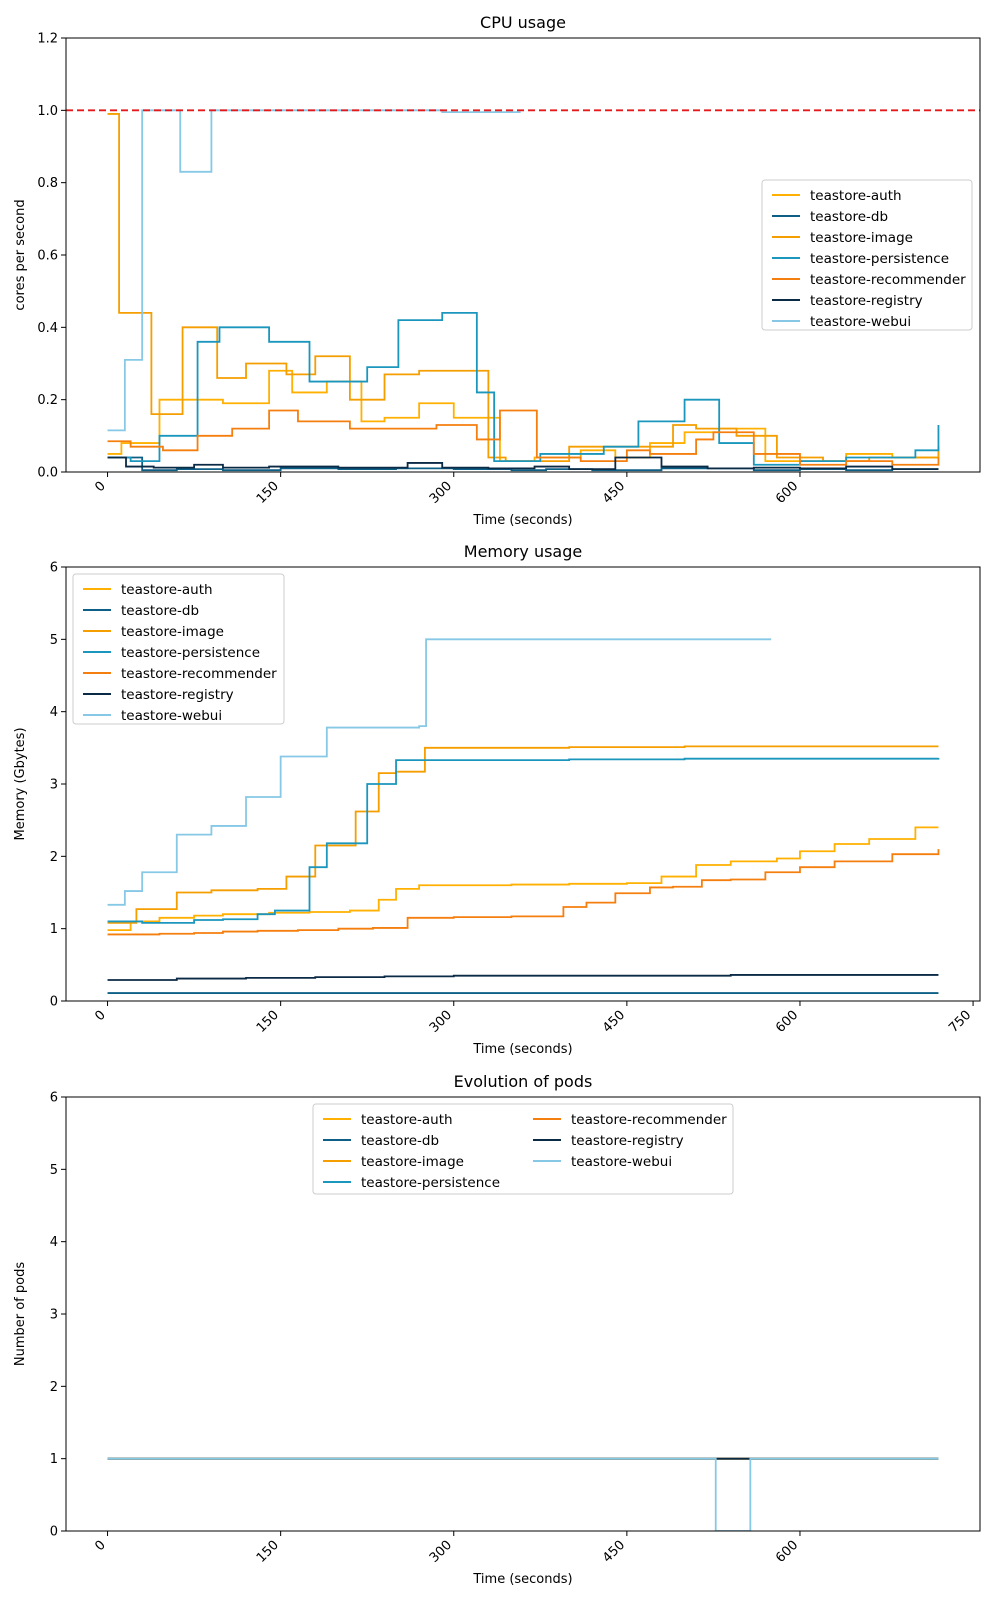  I want to click on y-tick-label: 0.0, so click(47, 473).